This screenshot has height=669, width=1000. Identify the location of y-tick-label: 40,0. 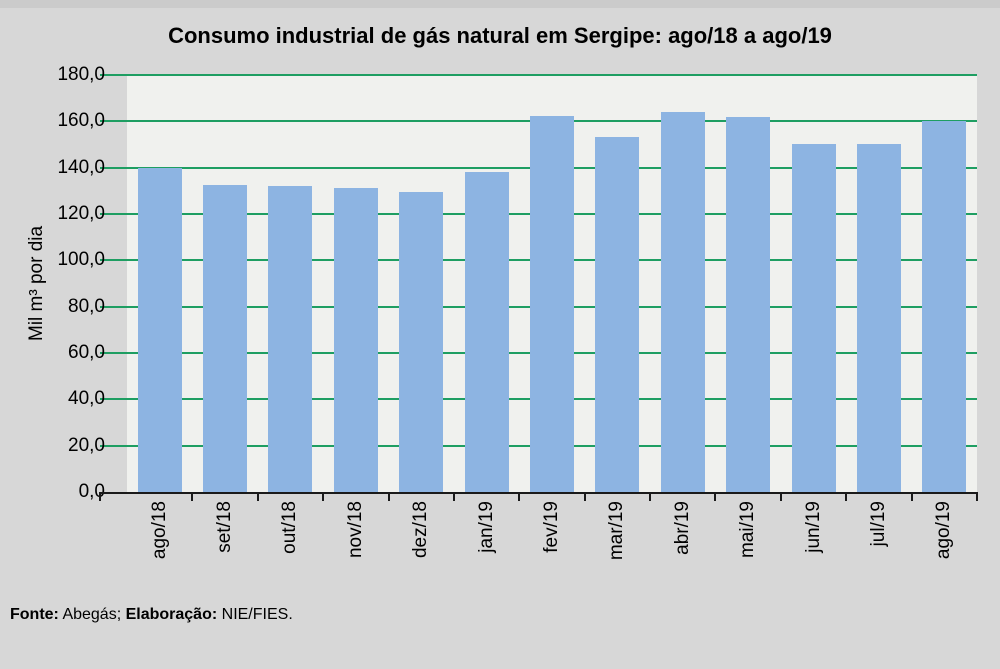
(86, 399).